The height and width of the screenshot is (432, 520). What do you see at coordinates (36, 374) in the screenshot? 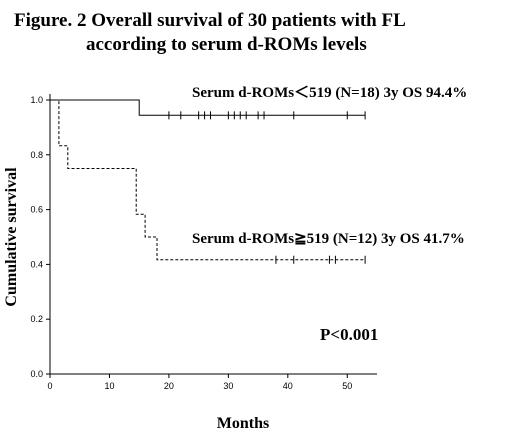
I see `y-tick-label: 0.0` at bounding box center [36, 374].